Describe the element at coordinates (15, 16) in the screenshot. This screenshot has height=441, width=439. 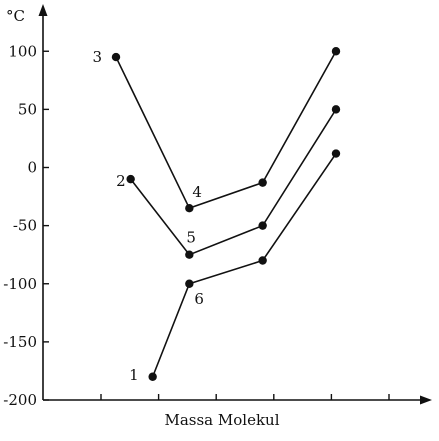
I see `y-axis-label: °C` at that location.